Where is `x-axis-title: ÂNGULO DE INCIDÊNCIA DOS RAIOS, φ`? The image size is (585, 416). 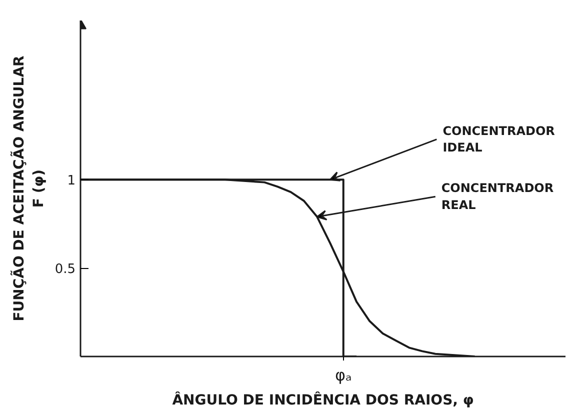 x-axis-title: ÂNGULO DE INCIDÊNCIA DOS RAIOS, φ is located at coordinates (323, 400).